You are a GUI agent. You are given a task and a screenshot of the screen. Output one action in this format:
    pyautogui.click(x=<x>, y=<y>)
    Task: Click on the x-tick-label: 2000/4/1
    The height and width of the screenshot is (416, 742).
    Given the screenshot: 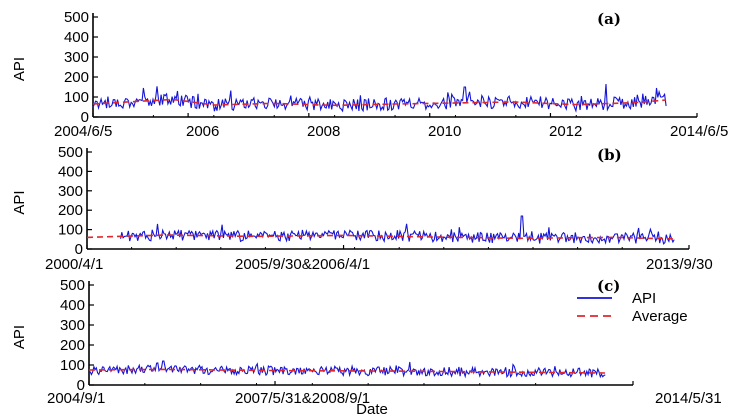 What is the action you would take?
    pyautogui.click(x=74, y=264)
    